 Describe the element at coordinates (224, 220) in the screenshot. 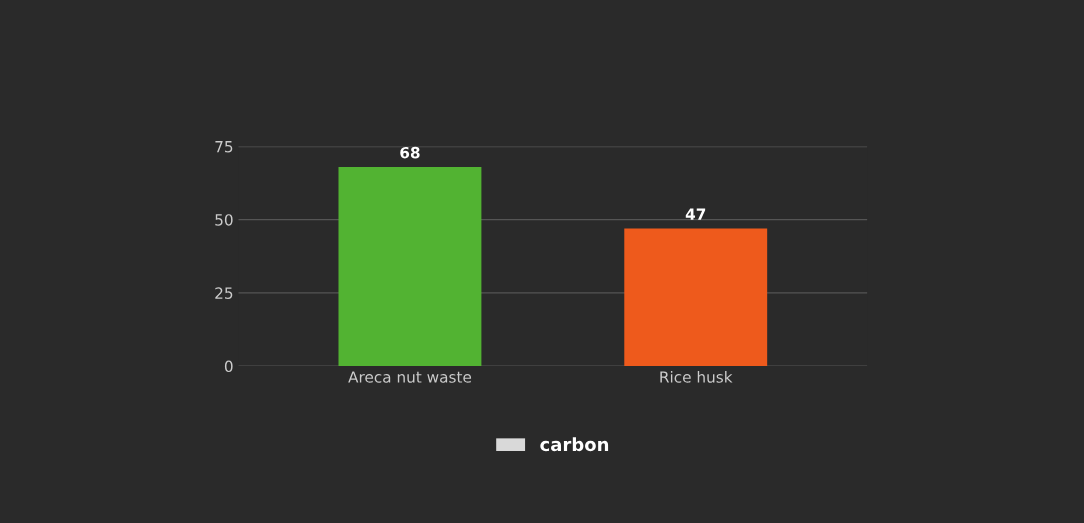

I see `y-tick-label: 50` at that location.